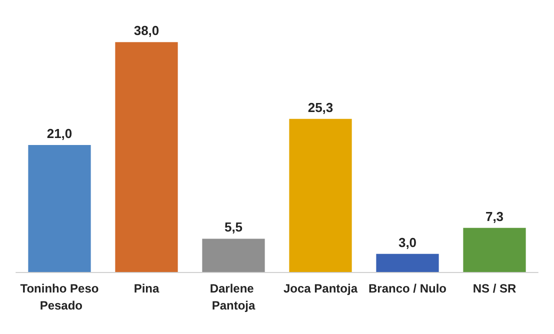 The height and width of the screenshot is (334, 554). What do you see at coordinates (59, 297) in the screenshot?
I see `x-tick-label: Toninho Peso Pesado` at bounding box center [59, 297].